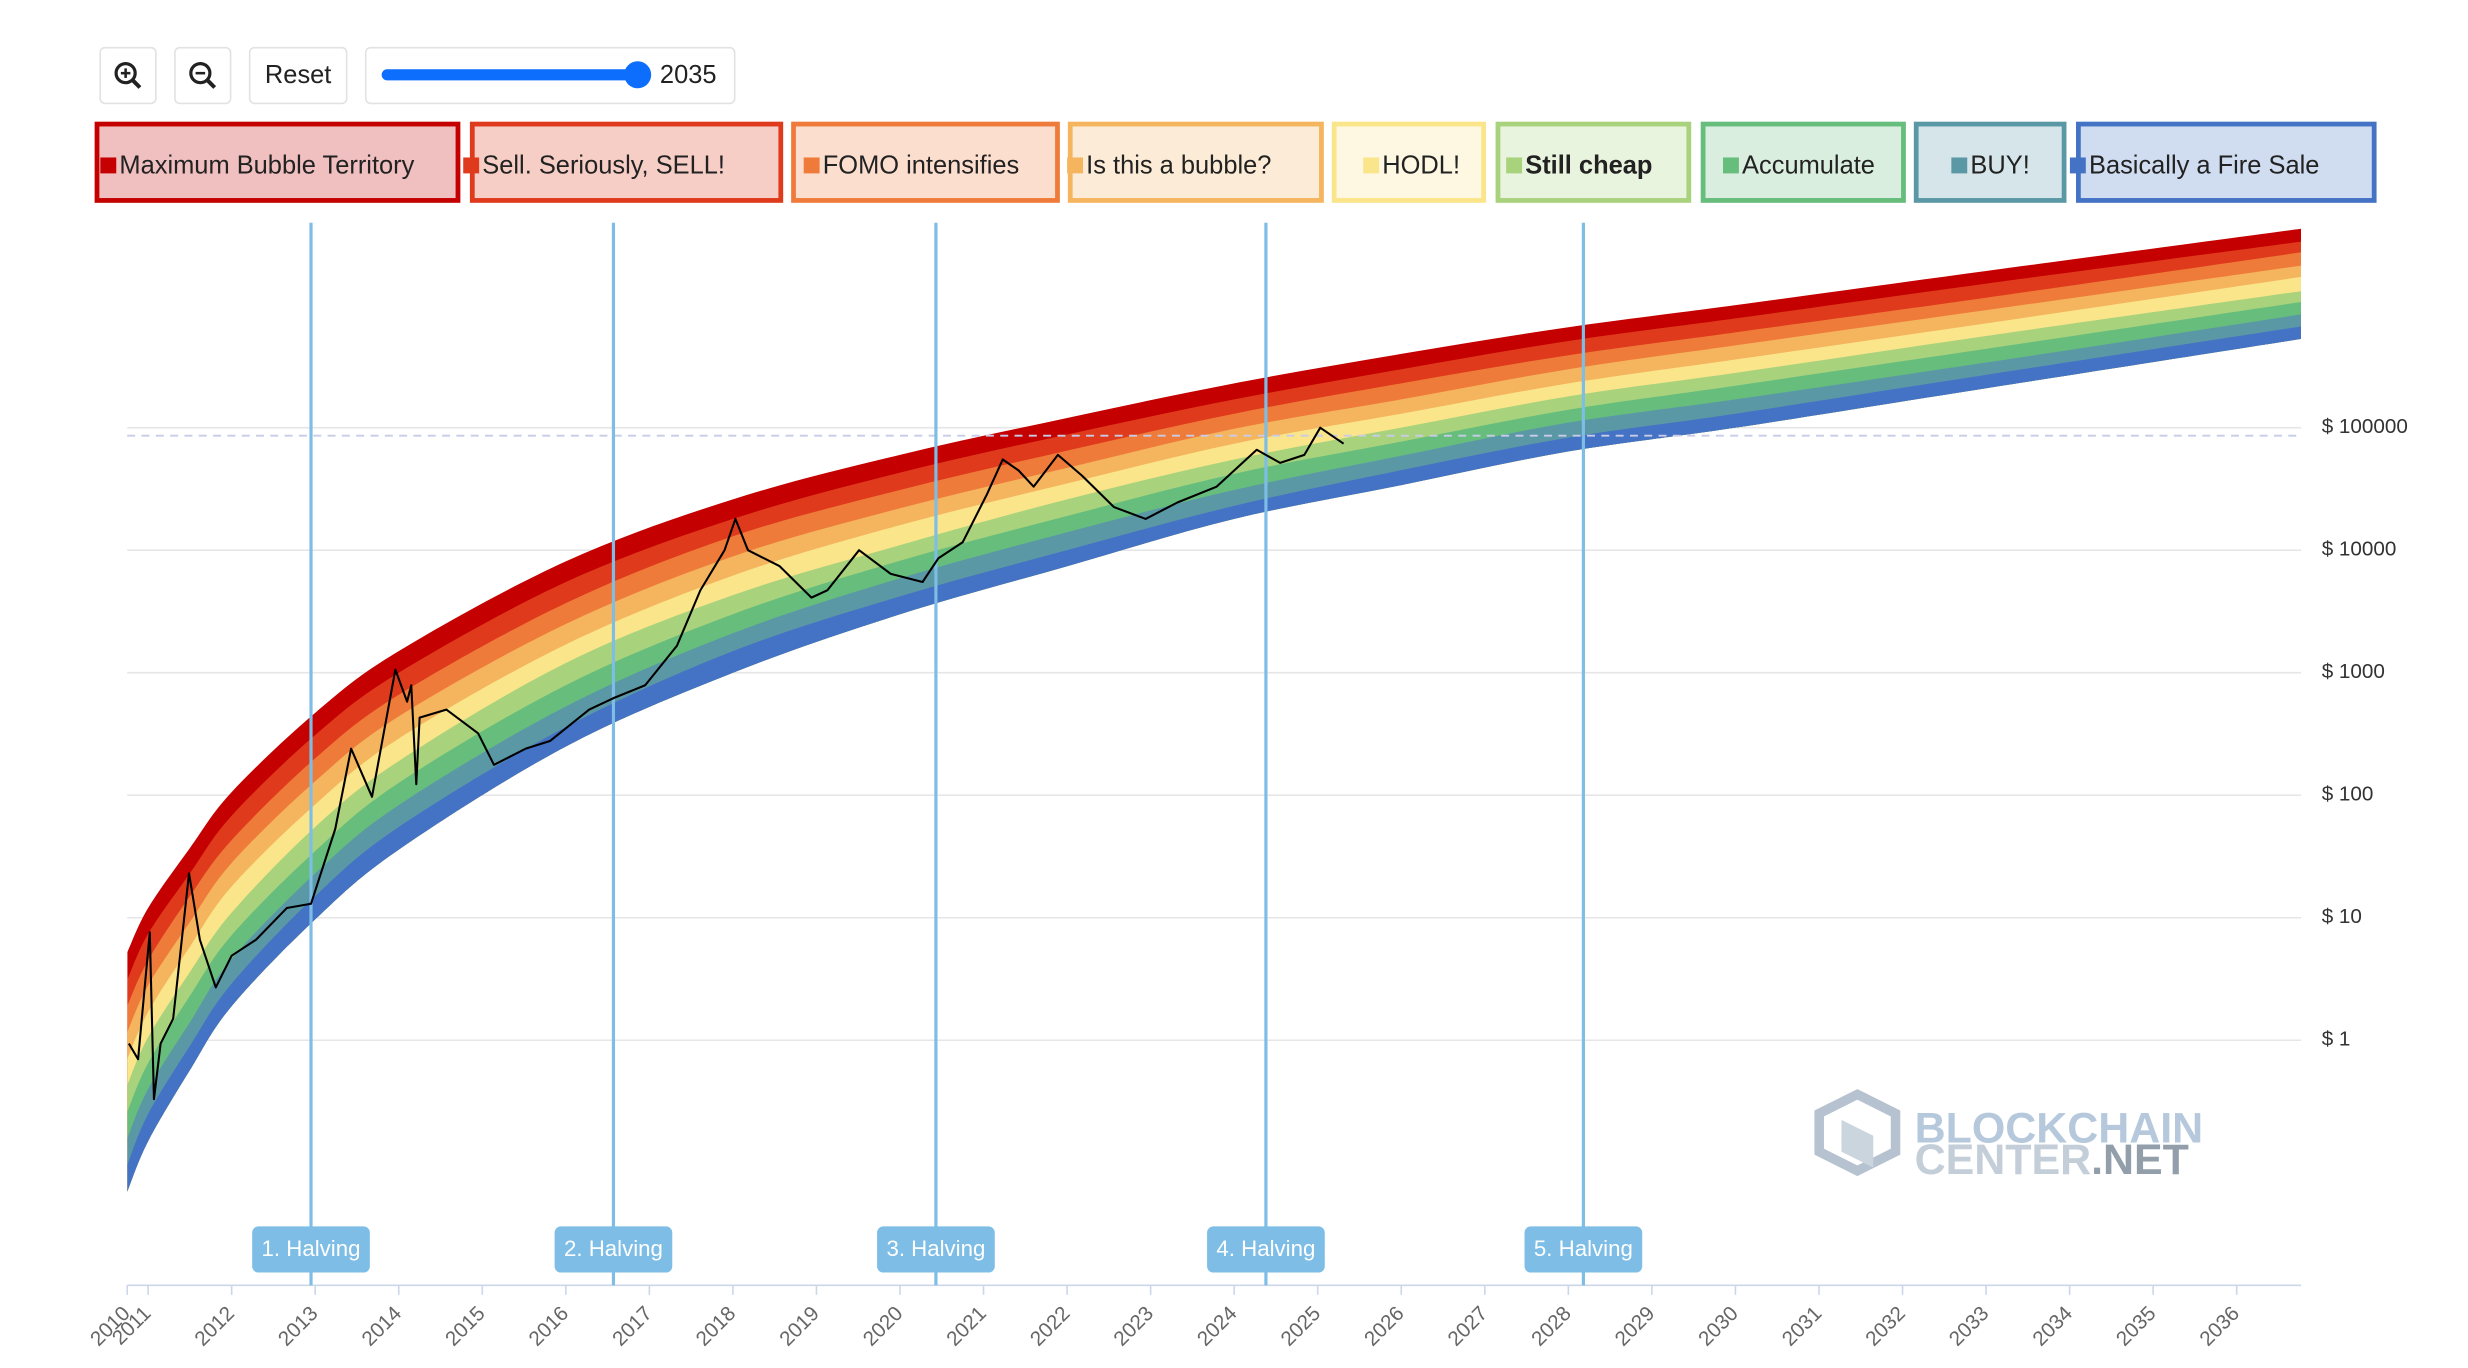  I want to click on legend-item: Accumulate, so click(1803, 162).